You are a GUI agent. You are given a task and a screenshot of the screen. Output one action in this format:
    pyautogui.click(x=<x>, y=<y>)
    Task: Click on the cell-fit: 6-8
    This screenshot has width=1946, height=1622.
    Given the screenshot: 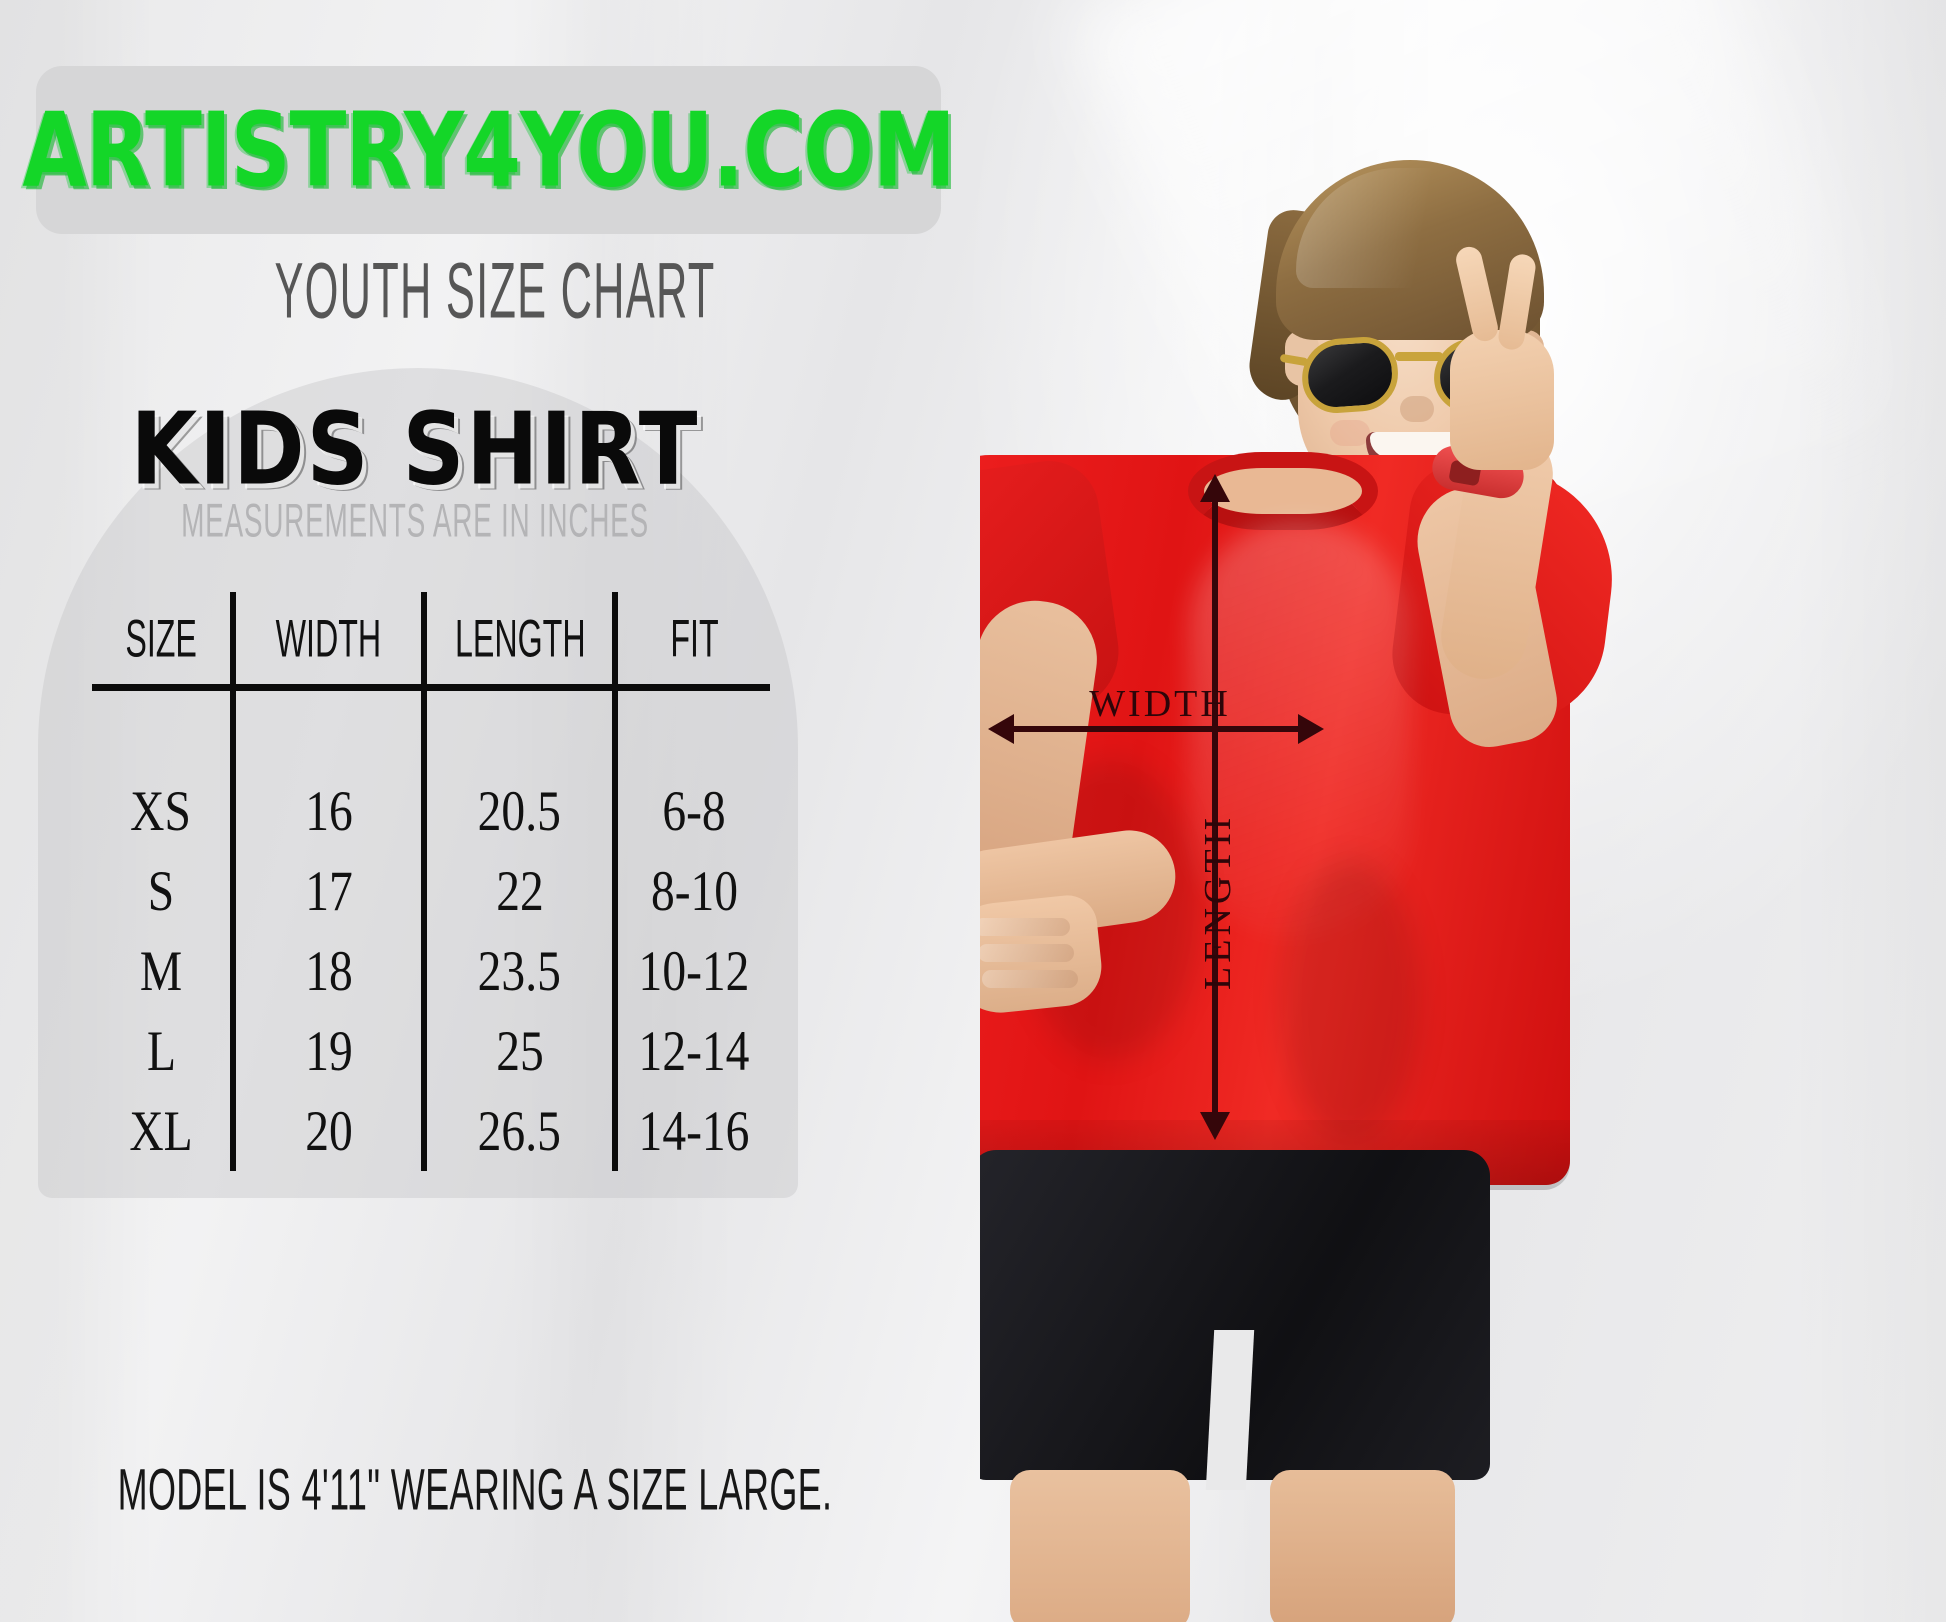 What is the action you would take?
    pyautogui.click(x=691, y=811)
    